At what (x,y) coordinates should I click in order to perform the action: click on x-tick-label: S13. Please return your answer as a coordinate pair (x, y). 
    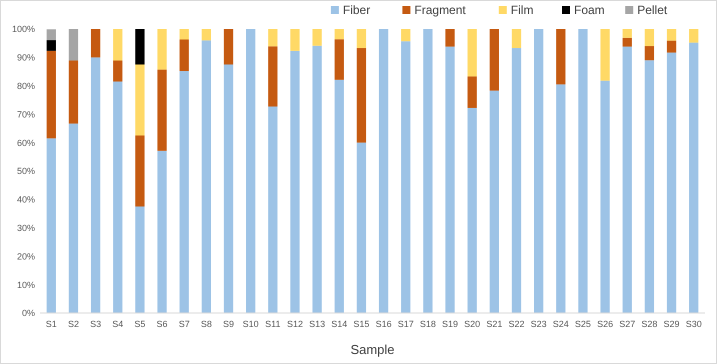
    Looking at the image, I should click on (317, 324).